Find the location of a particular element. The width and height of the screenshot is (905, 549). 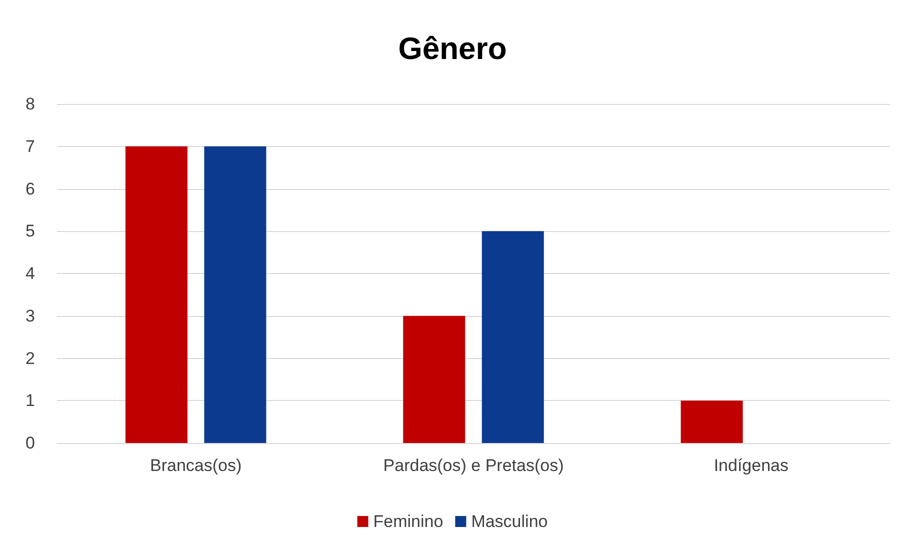

legend-label: Feminino is located at coordinates (408, 521).